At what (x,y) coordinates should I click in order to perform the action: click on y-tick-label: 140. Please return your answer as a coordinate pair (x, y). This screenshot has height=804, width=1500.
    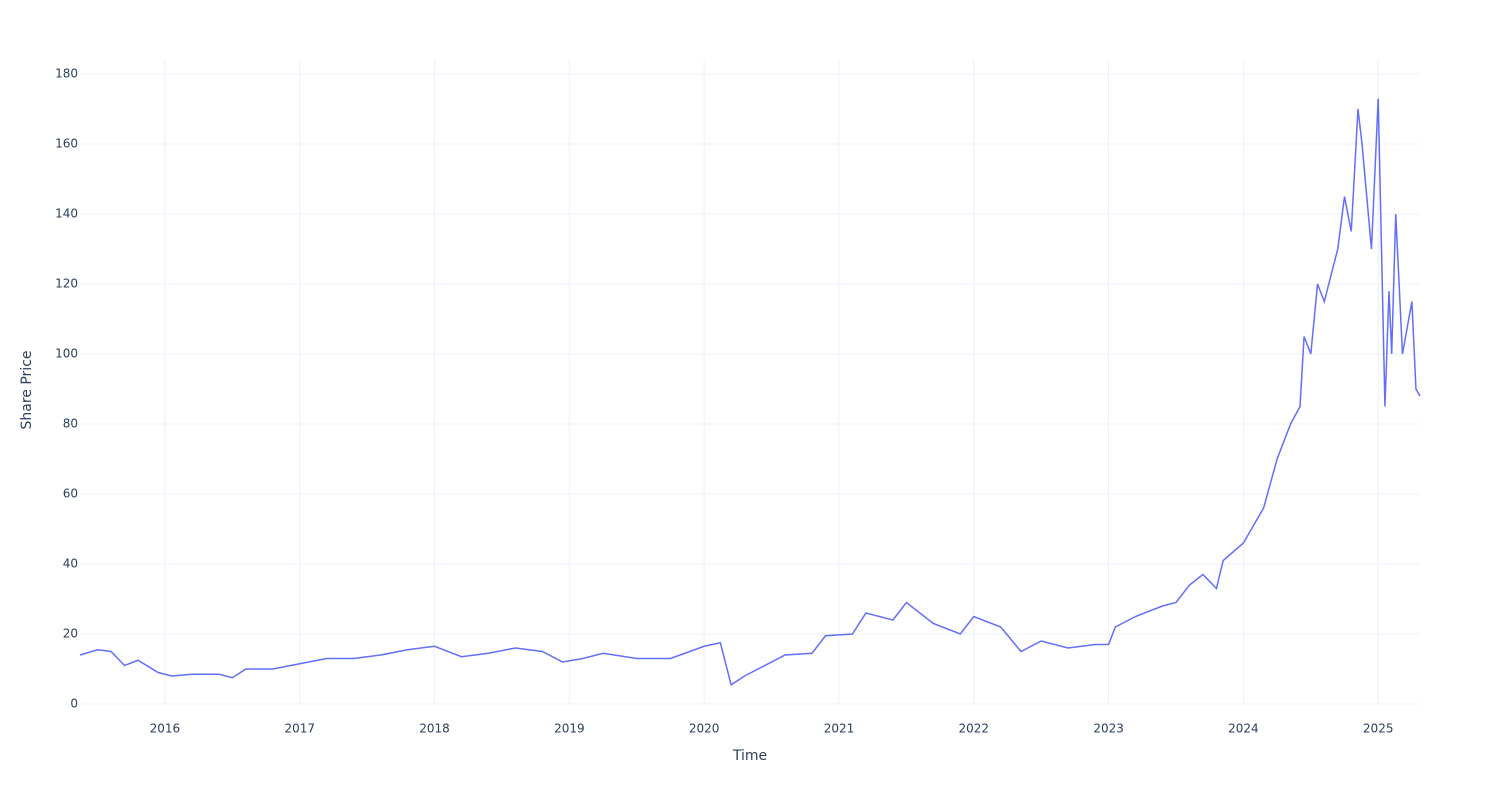
    Looking at the image, I should click on (66, 214).